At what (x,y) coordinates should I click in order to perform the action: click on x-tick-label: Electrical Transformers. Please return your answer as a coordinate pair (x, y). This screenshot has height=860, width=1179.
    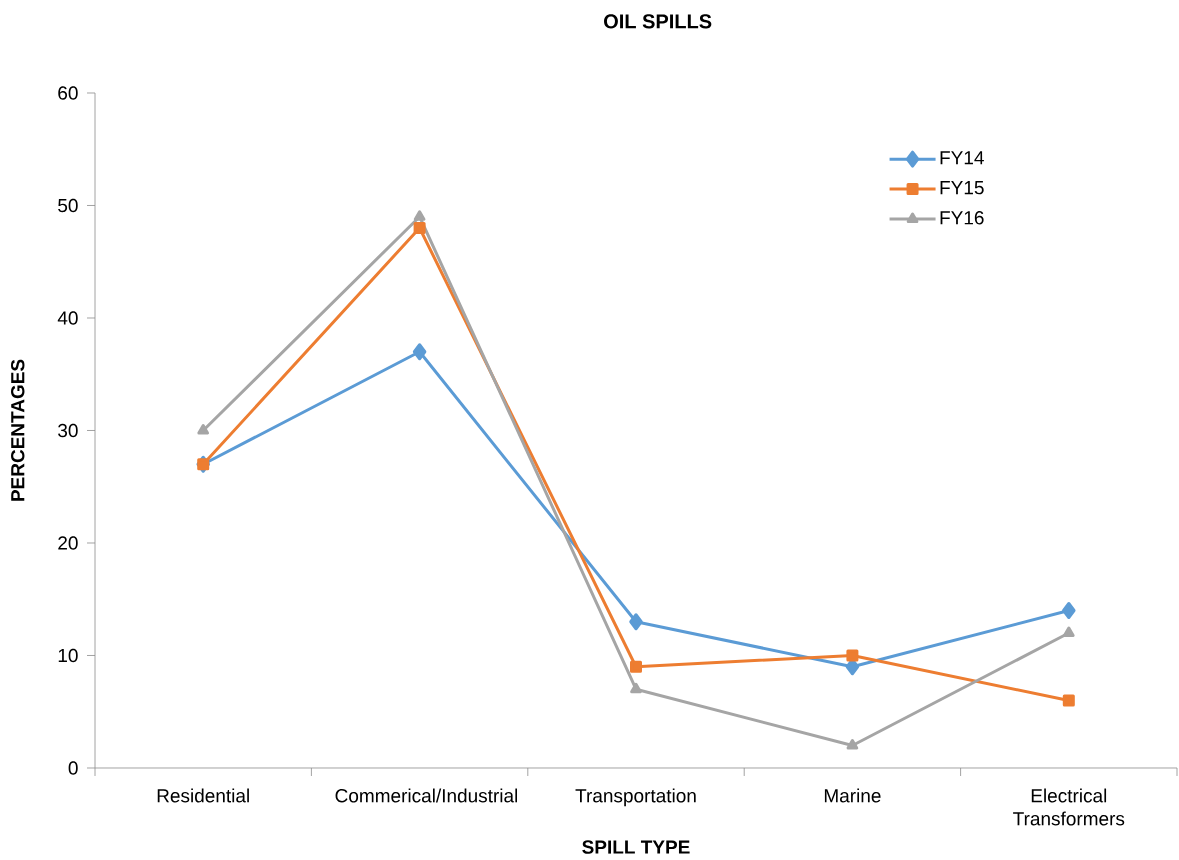
    Looking at the image, I should click on (1069, 807).